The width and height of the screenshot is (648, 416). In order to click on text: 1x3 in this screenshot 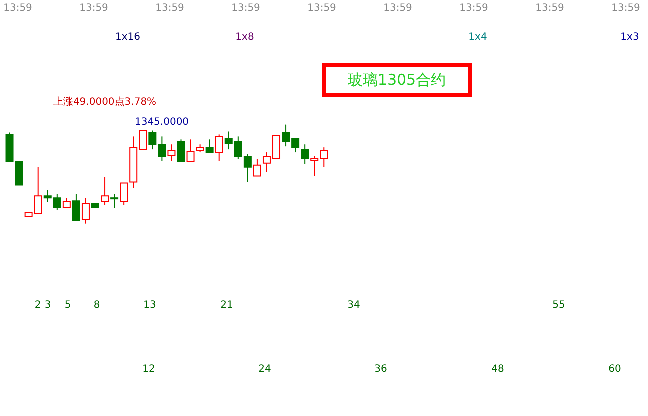, I will do `click(630, 37)`.